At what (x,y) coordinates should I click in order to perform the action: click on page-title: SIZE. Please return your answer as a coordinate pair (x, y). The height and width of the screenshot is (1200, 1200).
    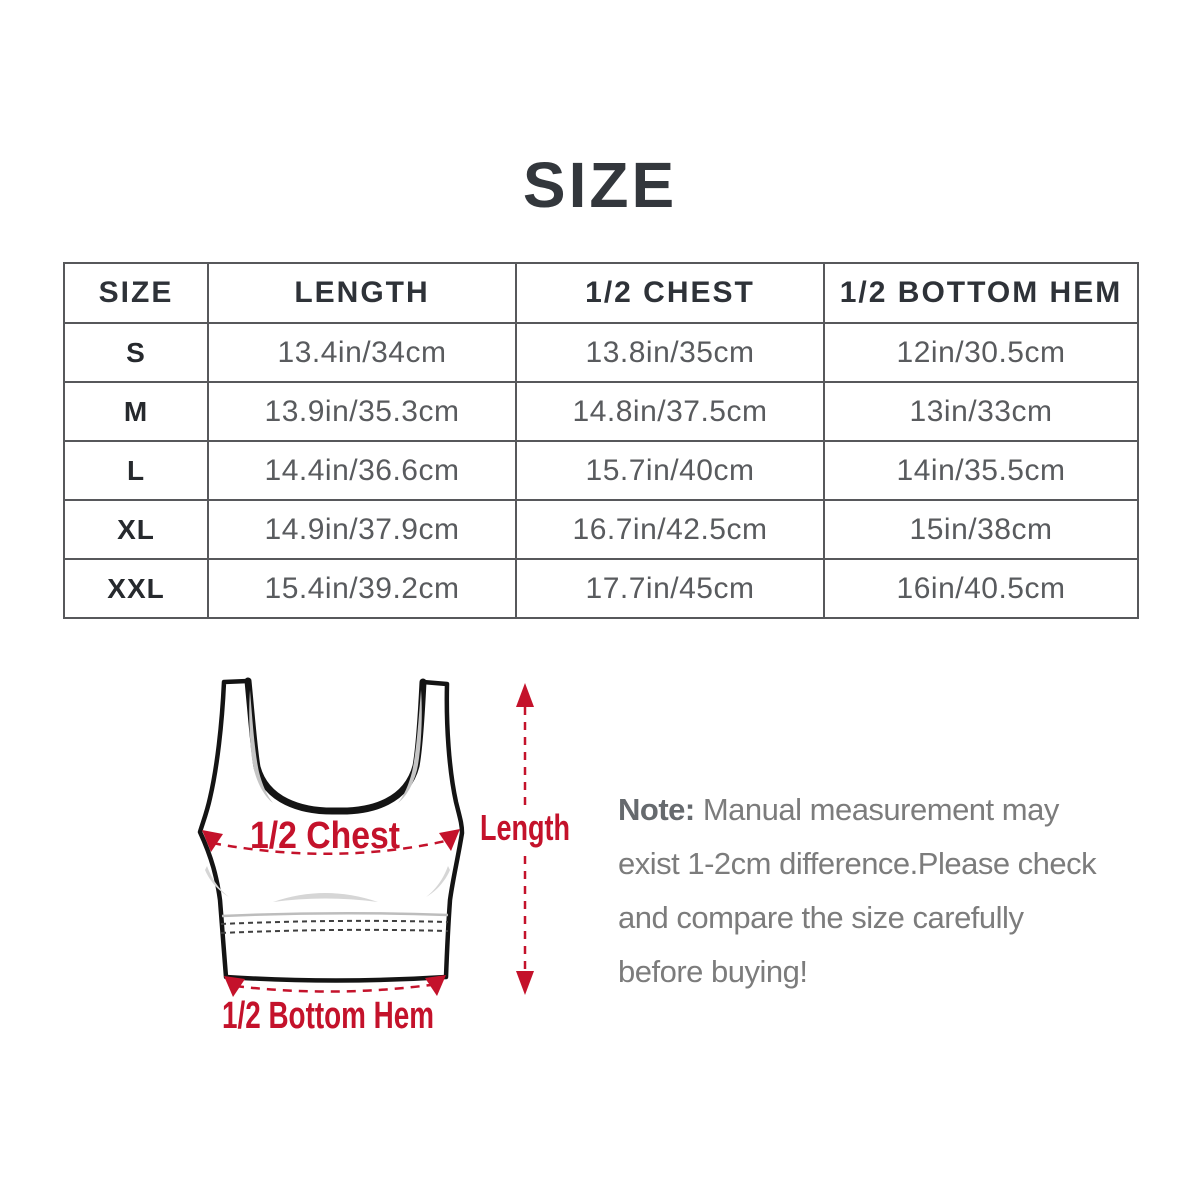
    Looking at the image, I should click on (600, 185).